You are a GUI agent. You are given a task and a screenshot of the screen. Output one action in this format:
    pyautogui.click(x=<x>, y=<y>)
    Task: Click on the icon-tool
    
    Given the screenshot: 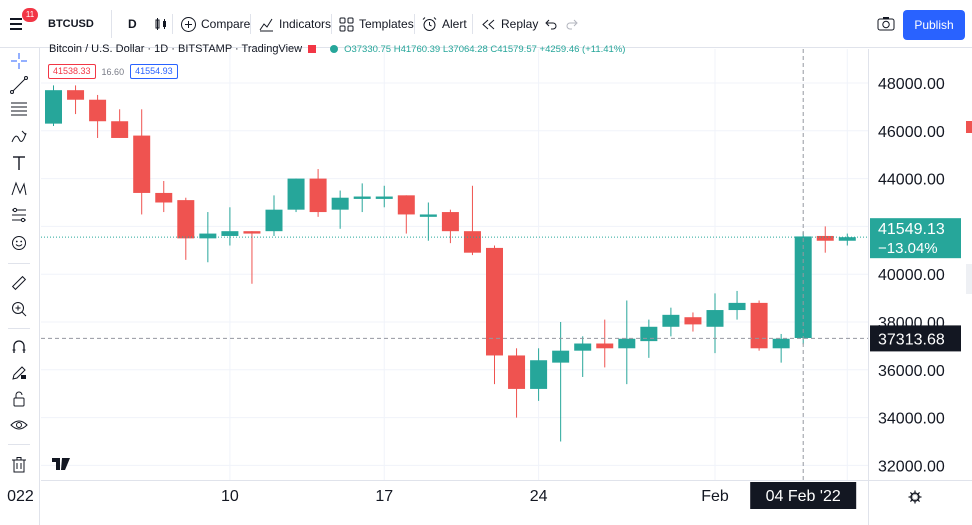 What is the action you would take?
    pyautogui.click(x=19, y=243)
    